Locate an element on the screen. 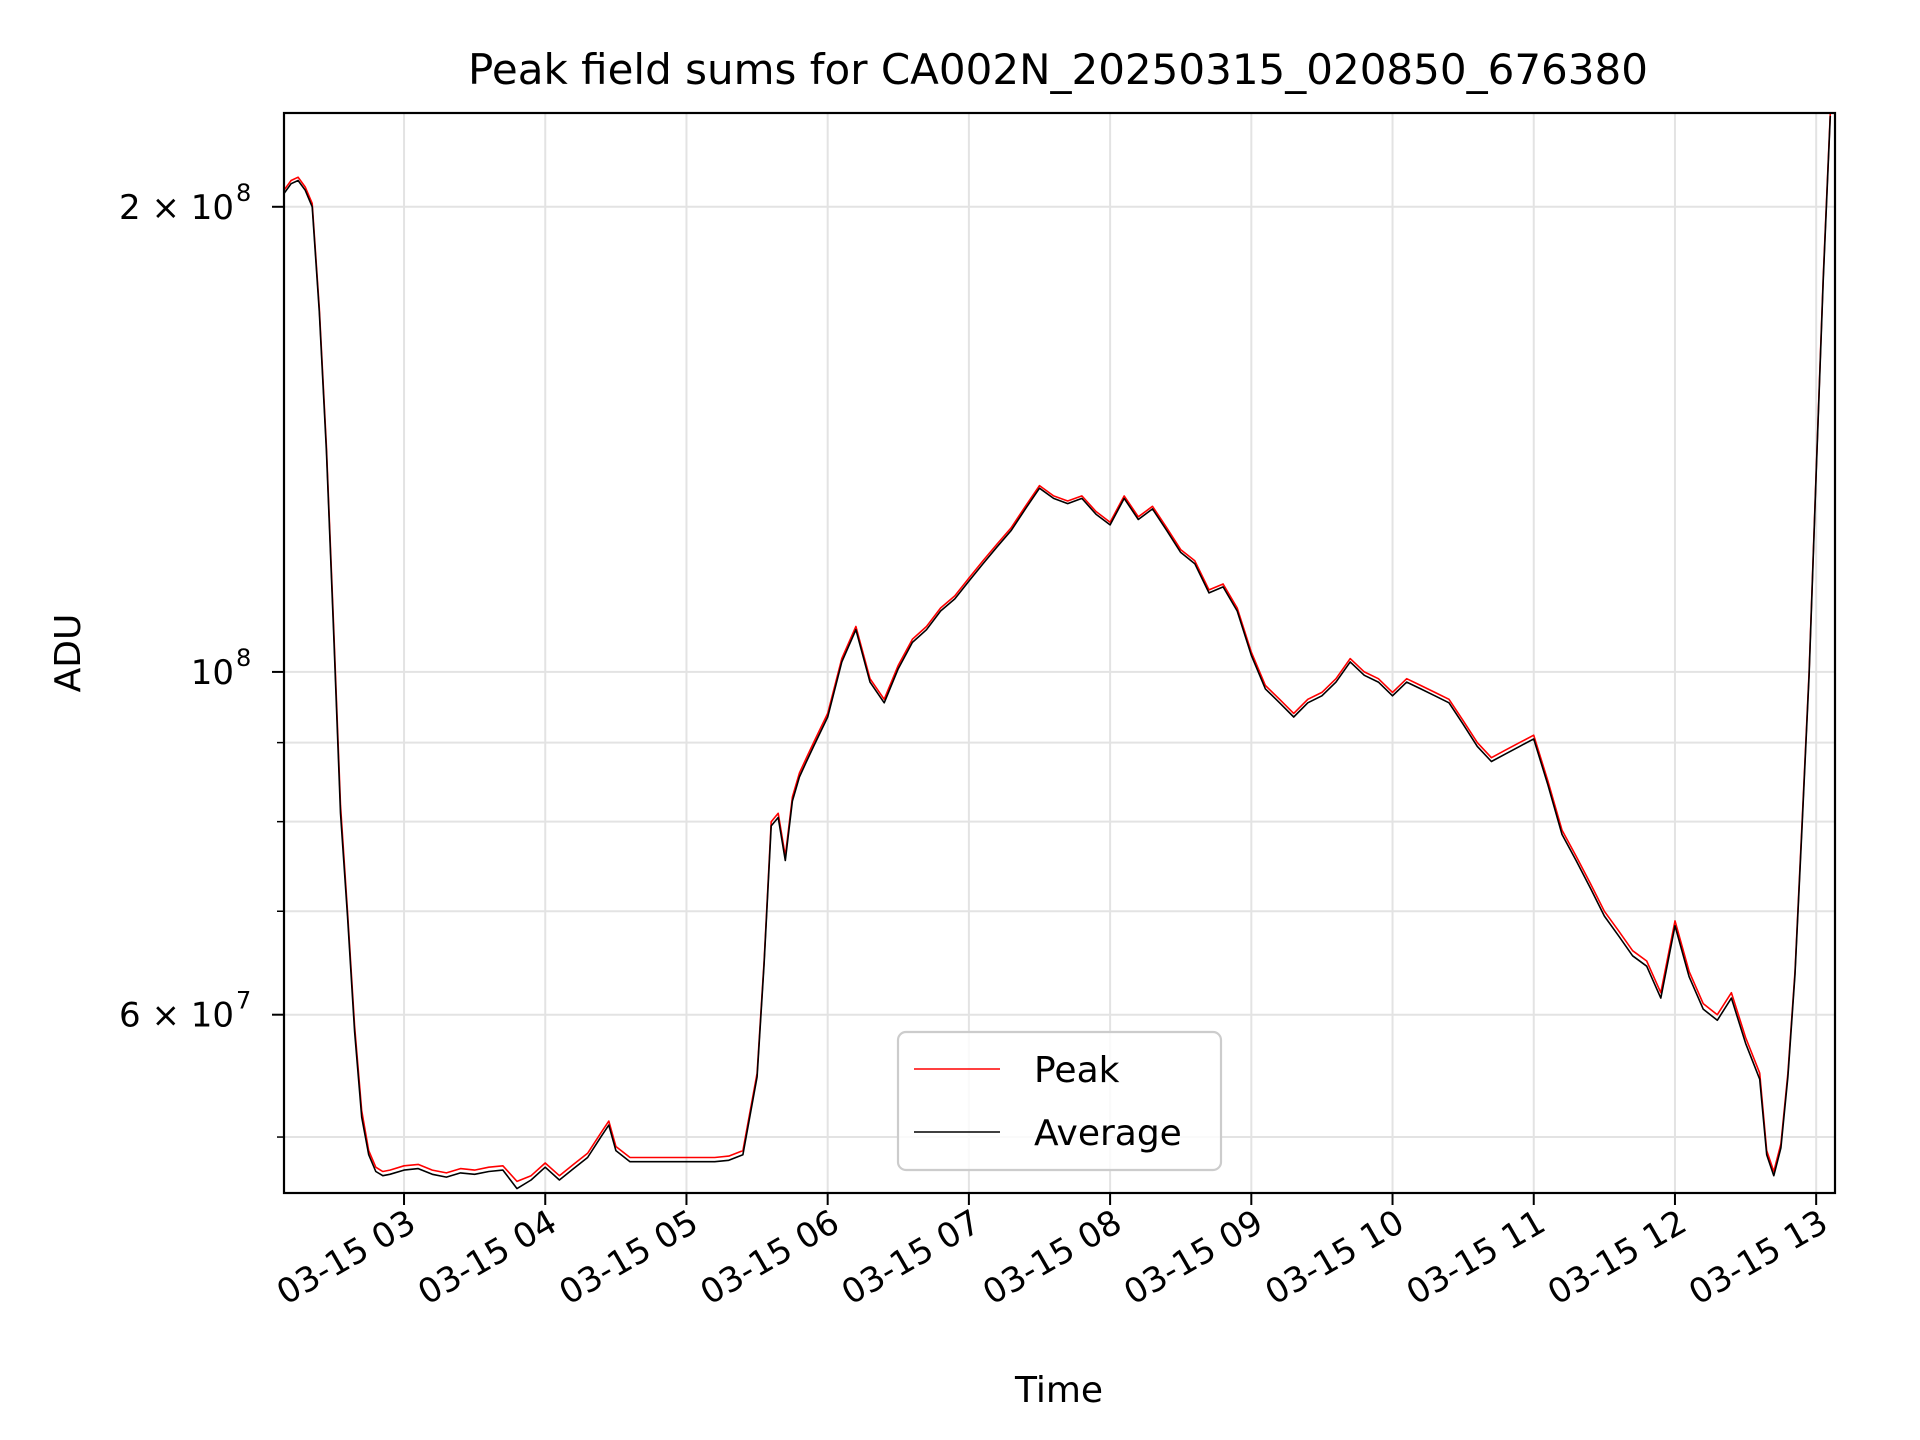 Image resolution: width=1920 pixels, height=1440 pixels. legend-label-average: Average is located at coordinates (1108, 1133).